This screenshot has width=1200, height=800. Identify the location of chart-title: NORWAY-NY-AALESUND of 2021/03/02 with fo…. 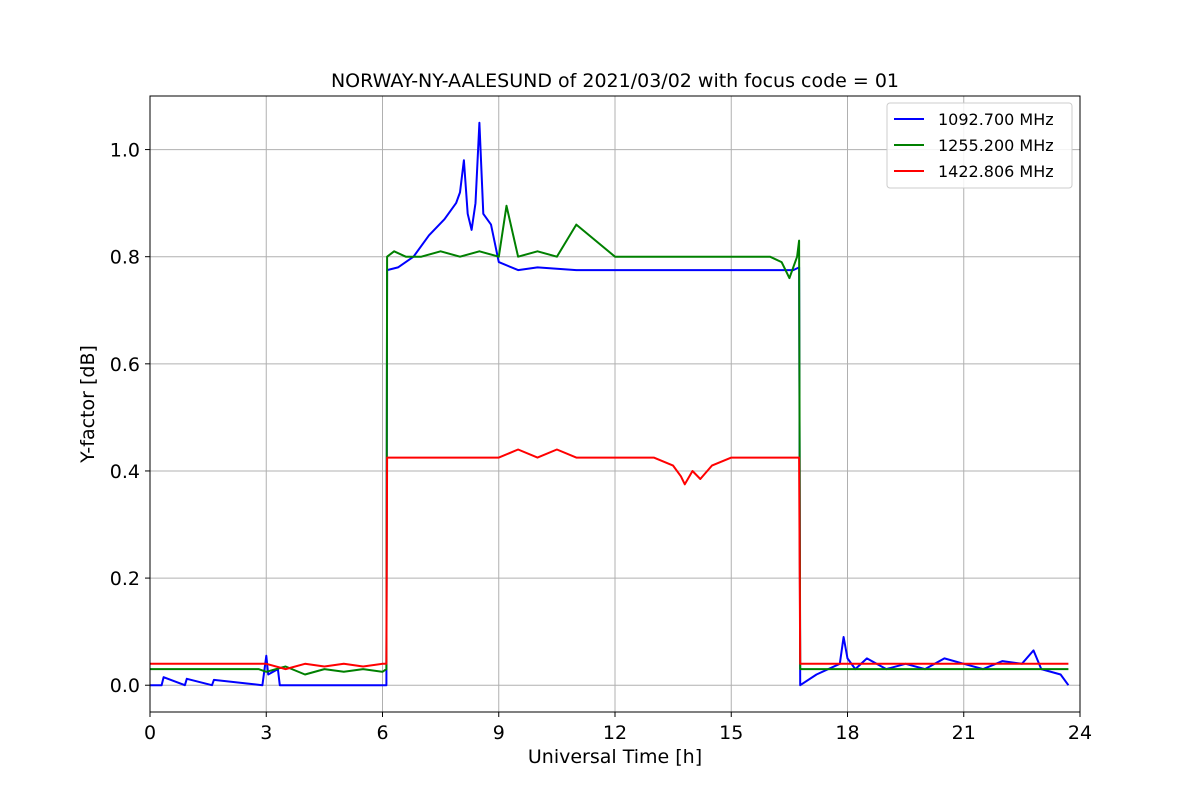
(615, 81).